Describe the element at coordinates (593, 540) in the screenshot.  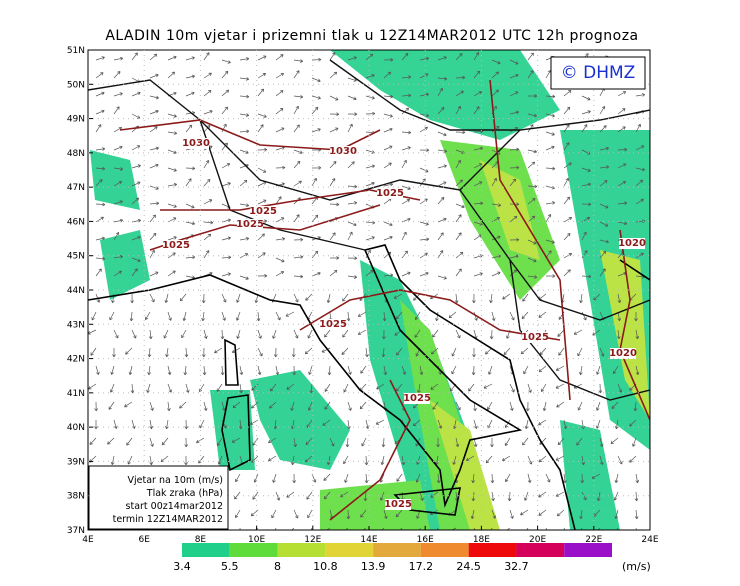
I see `lon-label: 22E` at that location.